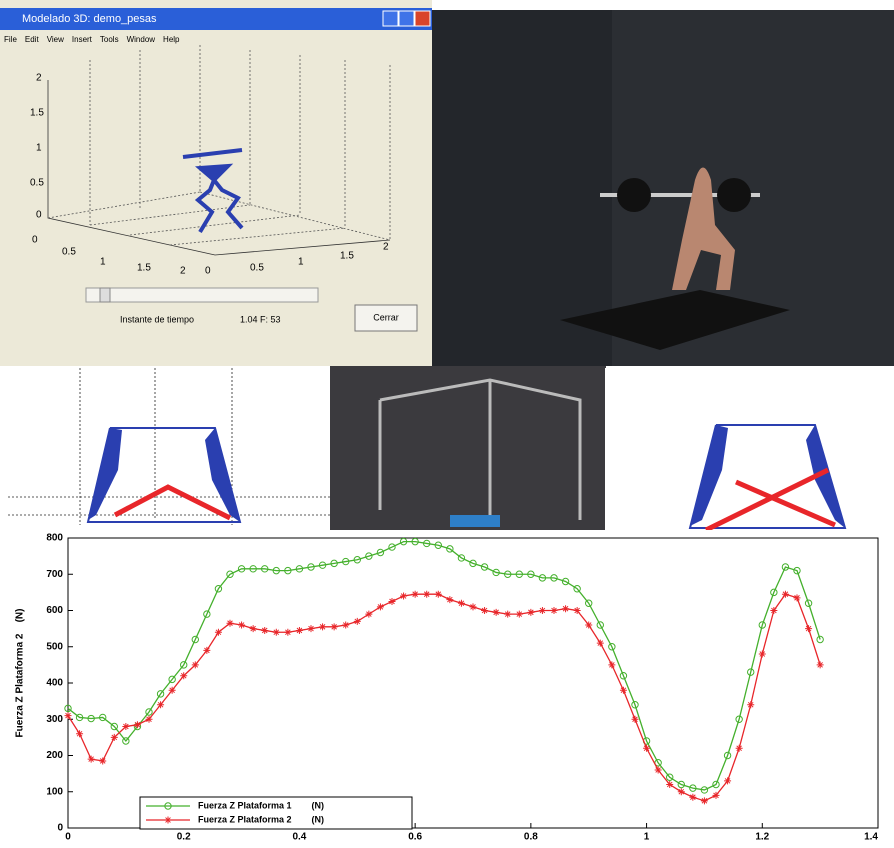 The width and height of the screenshot is (894, 848). I want to click on y-tick-label: 1, so click(103, 262).